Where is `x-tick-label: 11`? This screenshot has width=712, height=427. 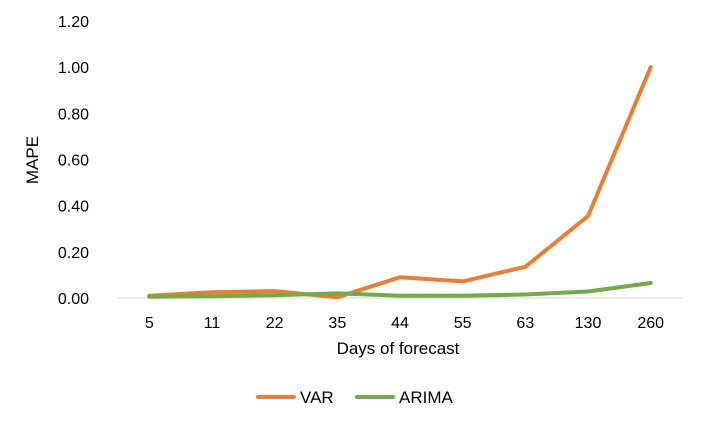
x-tick-label: 11 is located at coordinates (212, 323).